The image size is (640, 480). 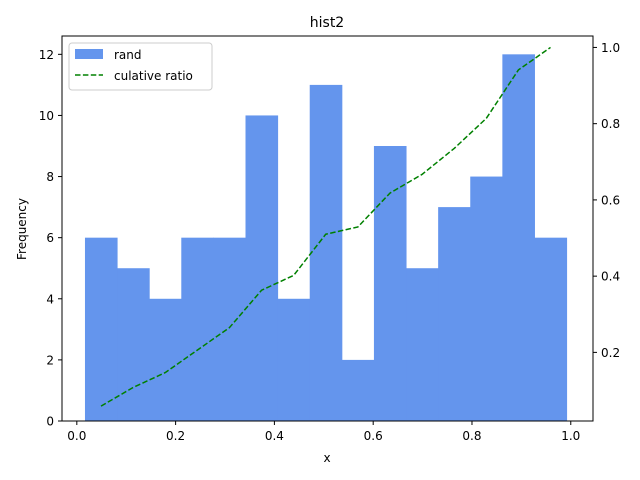 I want to click on legend: rand culative ratio, so click(x=140, y=66).